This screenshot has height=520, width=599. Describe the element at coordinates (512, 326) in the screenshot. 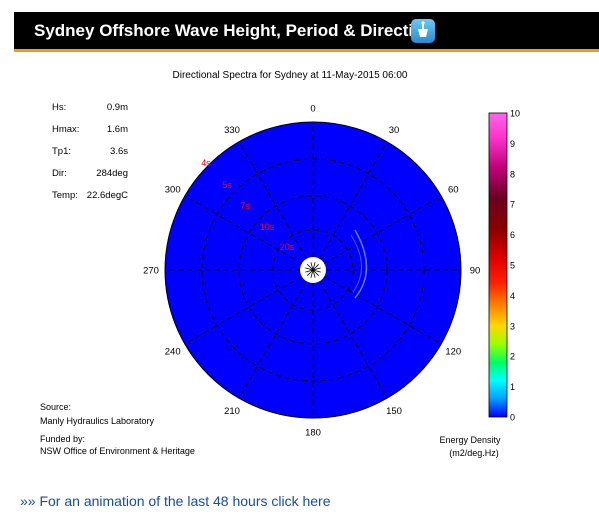

I see `colorbar-tick: 3` at that location.